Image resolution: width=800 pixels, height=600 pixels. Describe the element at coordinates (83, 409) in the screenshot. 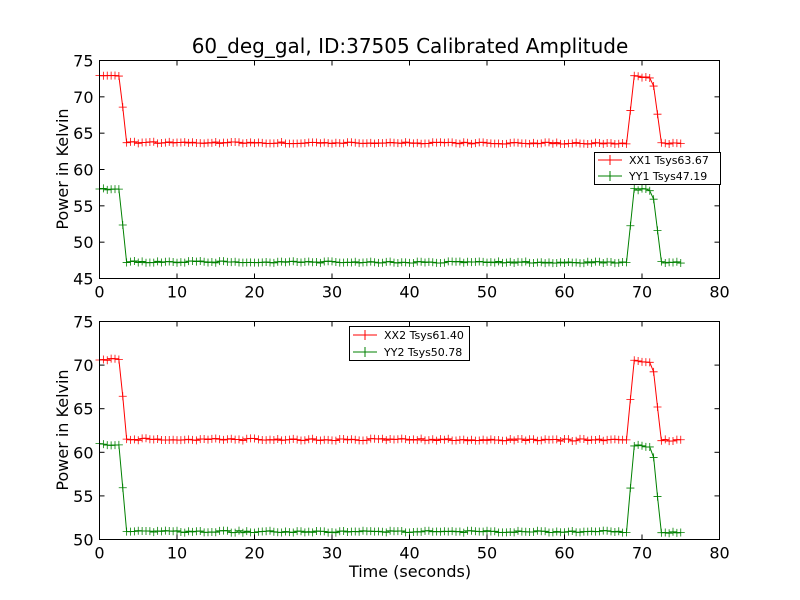

I see `bottom-y-tick-label: 65` at that location.